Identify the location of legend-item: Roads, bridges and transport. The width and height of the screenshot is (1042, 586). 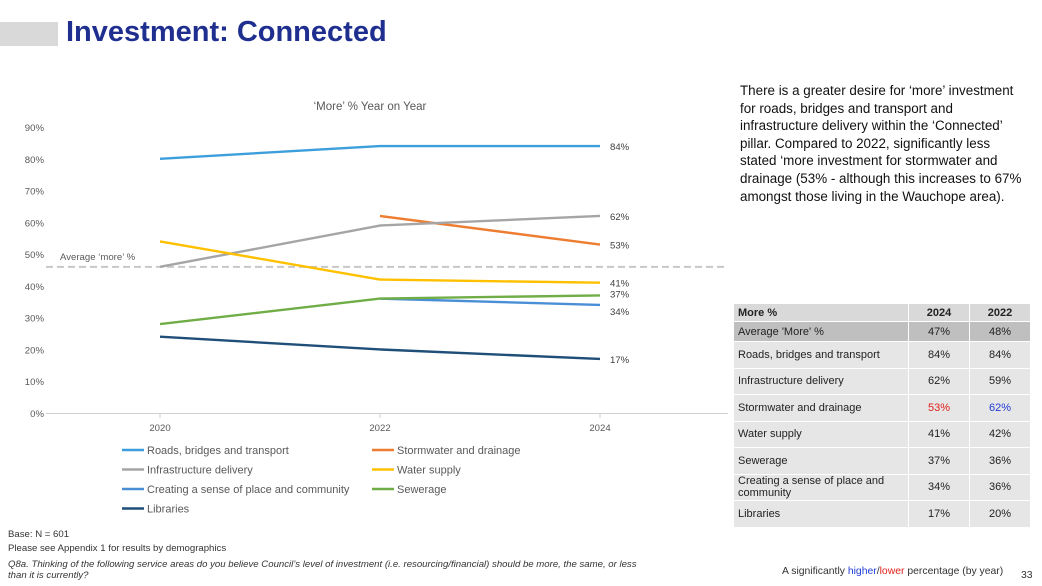
(205, 451).